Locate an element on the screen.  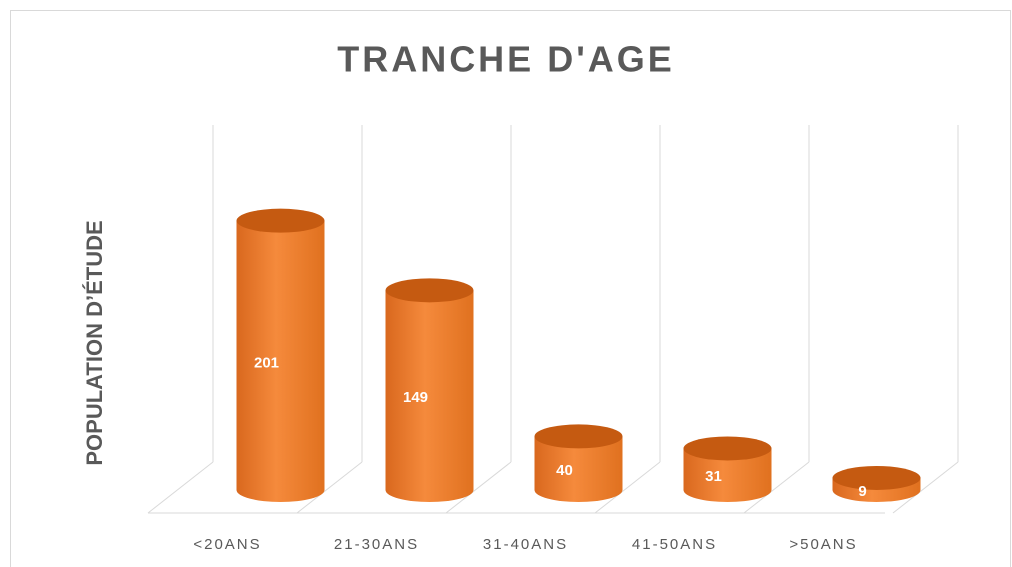
x-tick-label: 41-50ANS is located at coordinates (674, 544).